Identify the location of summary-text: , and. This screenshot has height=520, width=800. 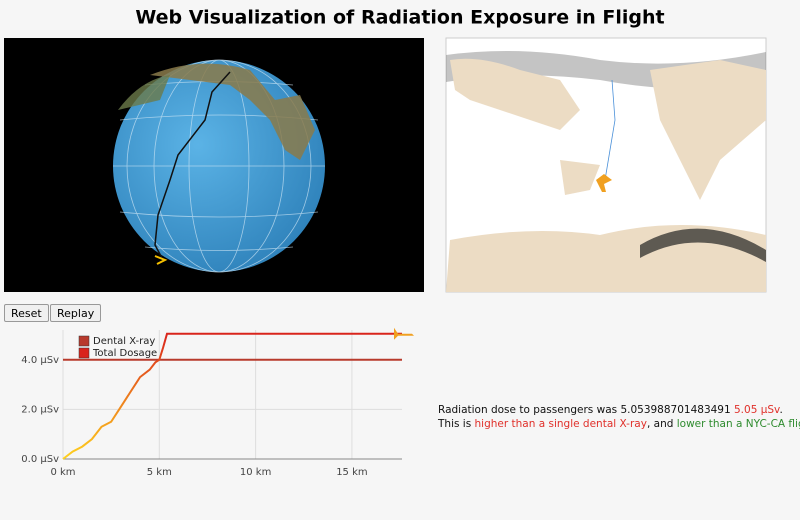
(661, 424).